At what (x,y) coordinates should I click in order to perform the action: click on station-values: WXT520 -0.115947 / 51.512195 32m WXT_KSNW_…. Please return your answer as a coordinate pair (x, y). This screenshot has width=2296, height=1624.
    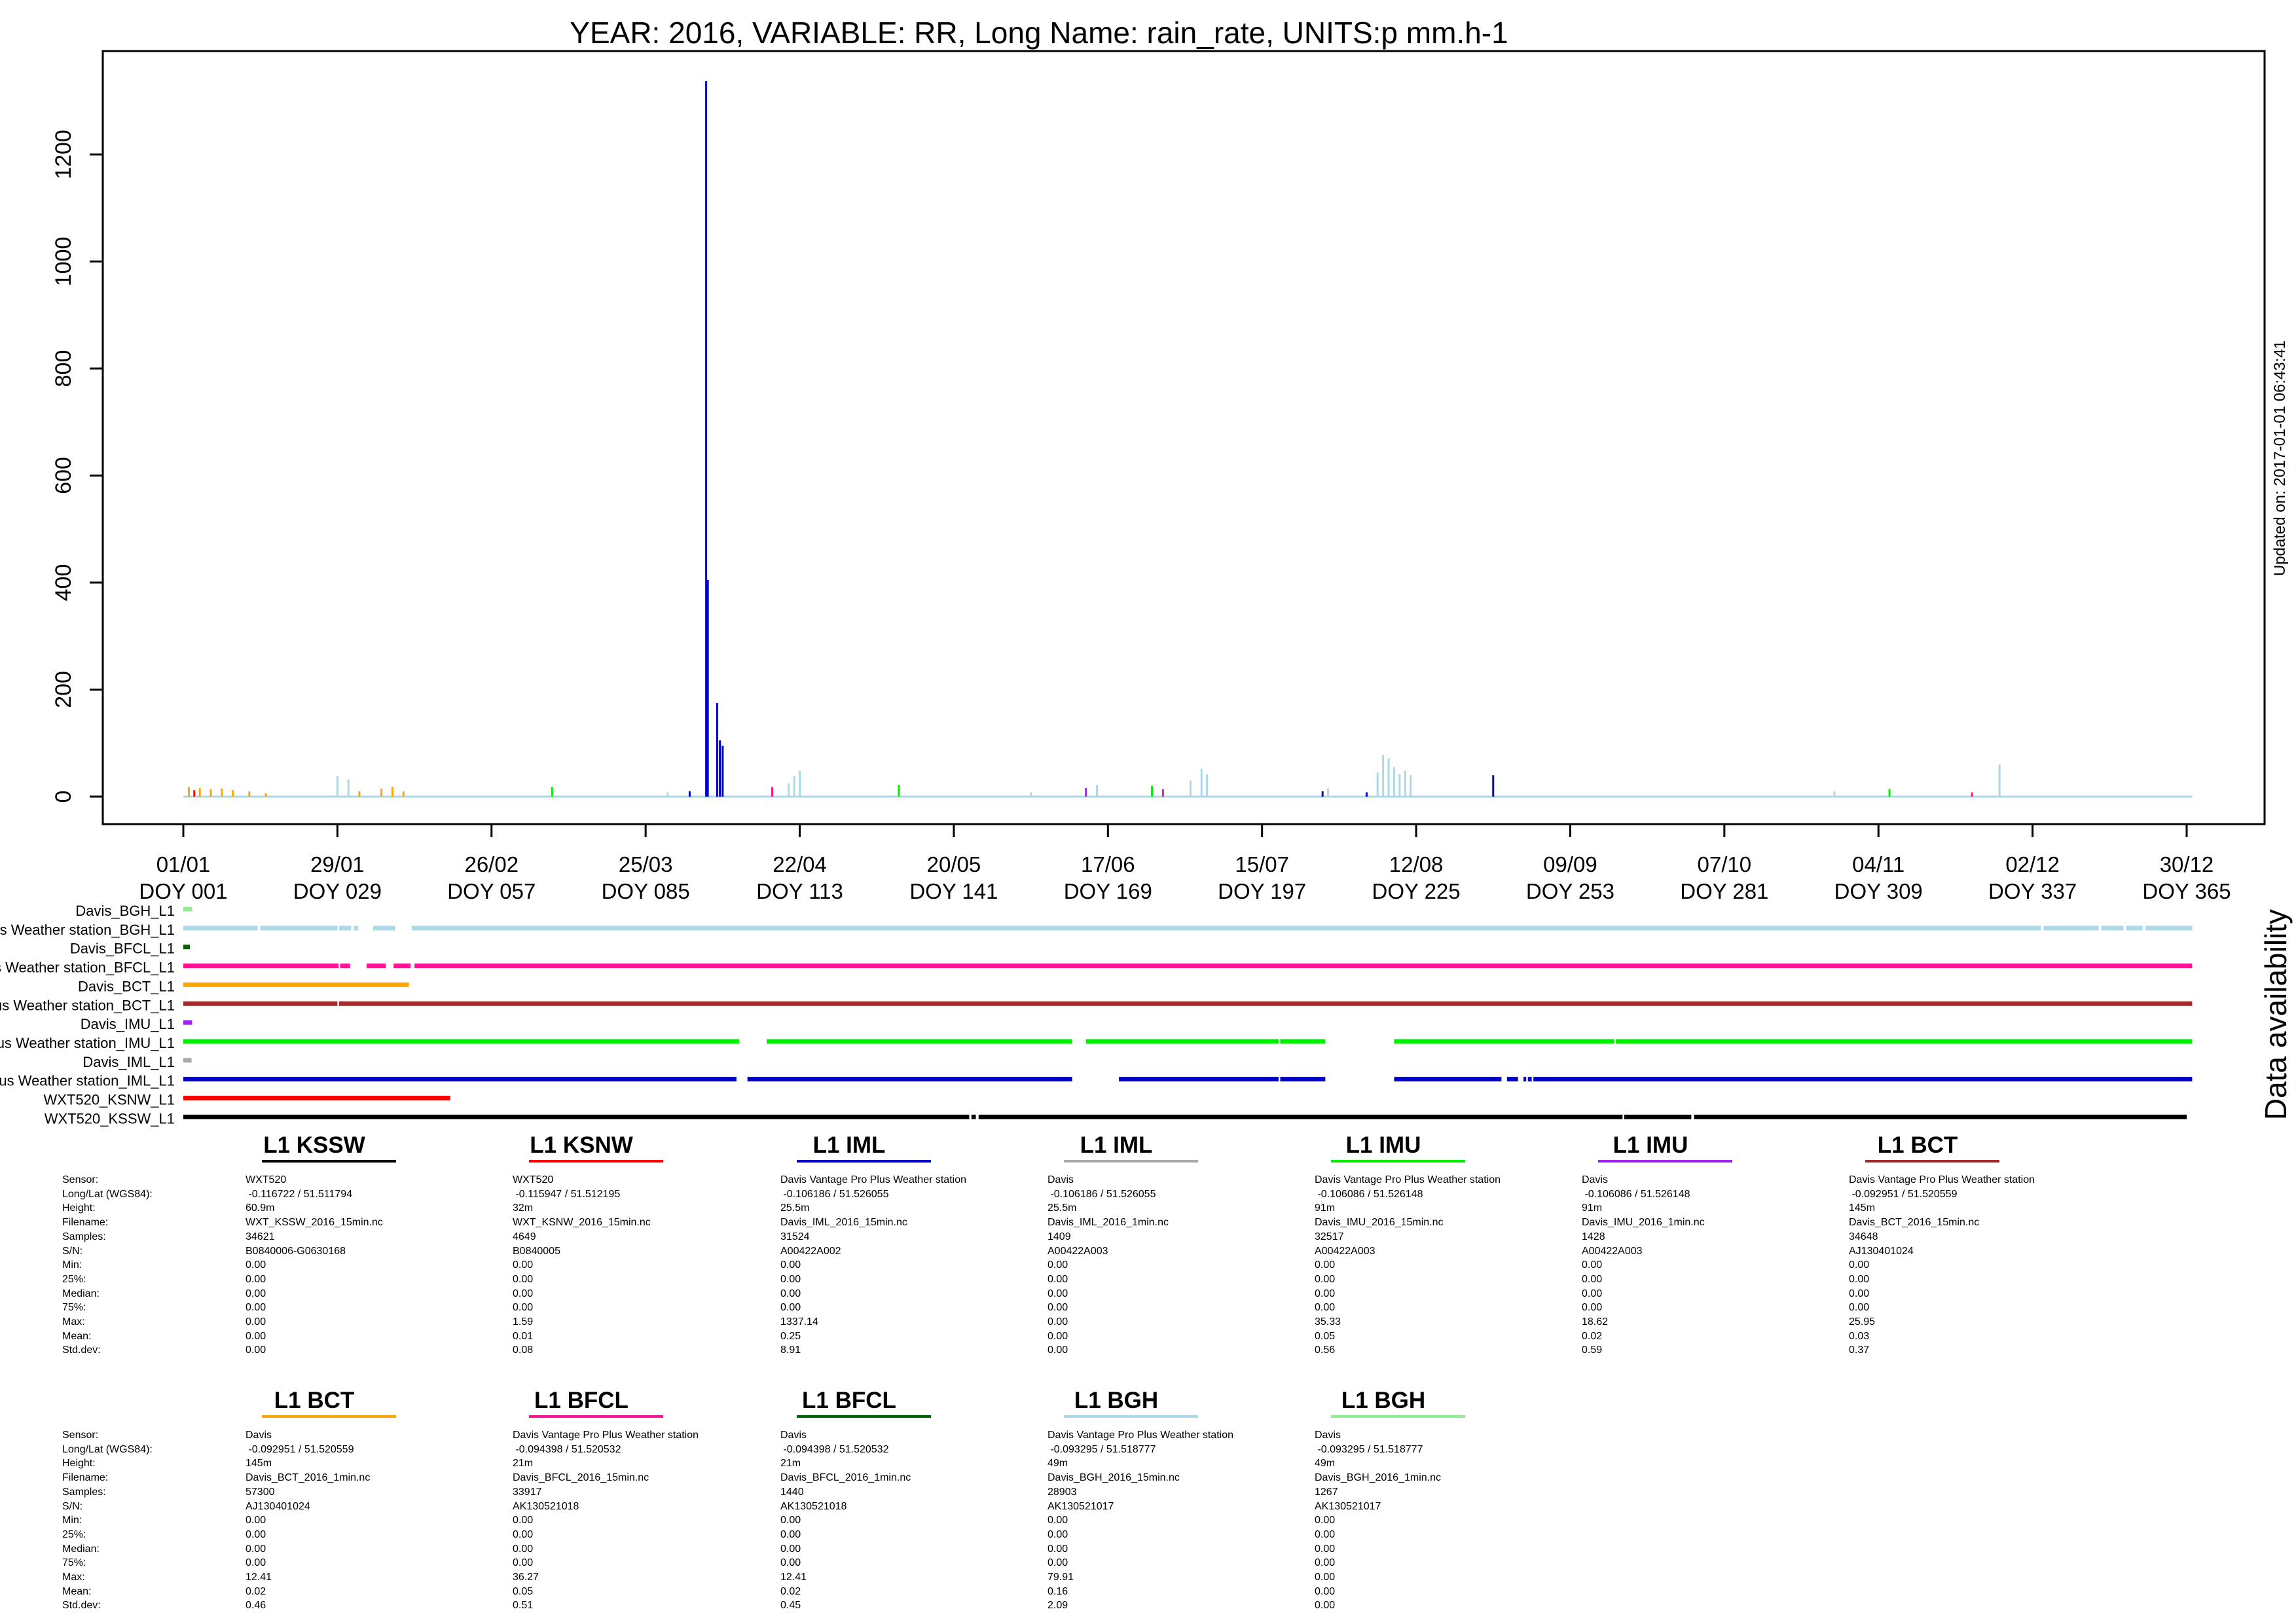
    Looking at the image, I should click on (582, 1265).